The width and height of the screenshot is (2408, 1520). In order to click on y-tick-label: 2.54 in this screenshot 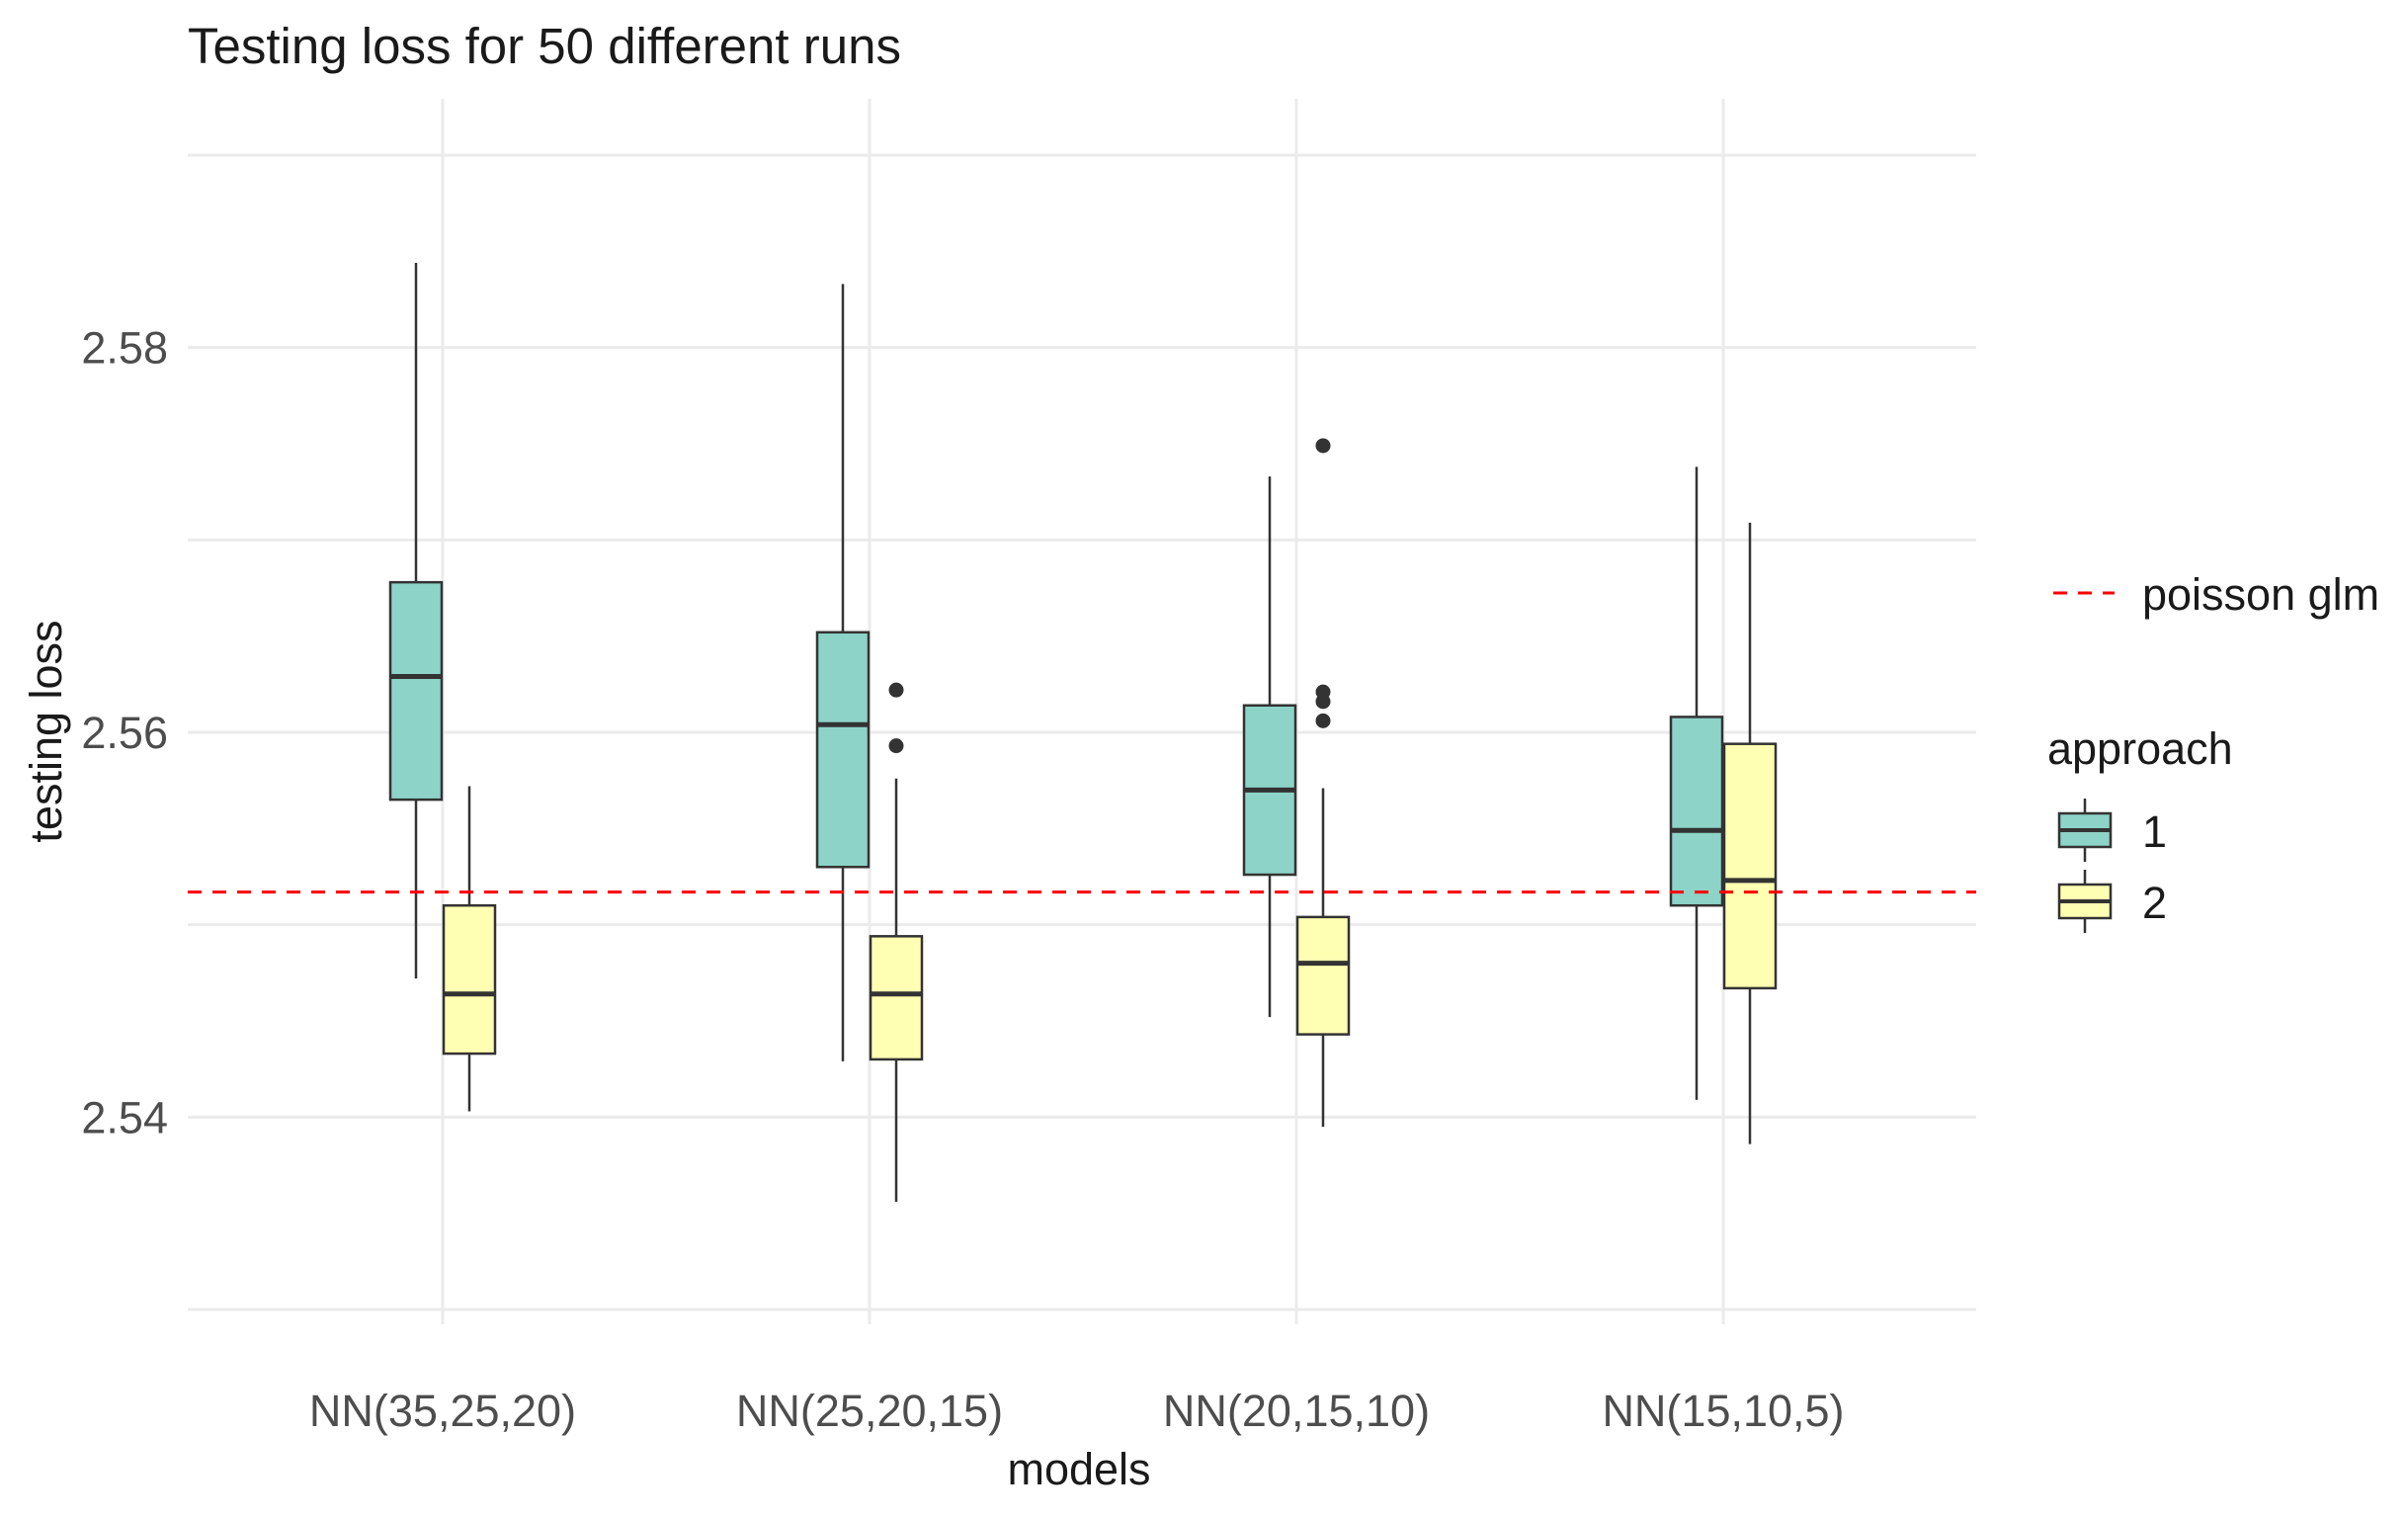, I will do `click(124, 1117)`.